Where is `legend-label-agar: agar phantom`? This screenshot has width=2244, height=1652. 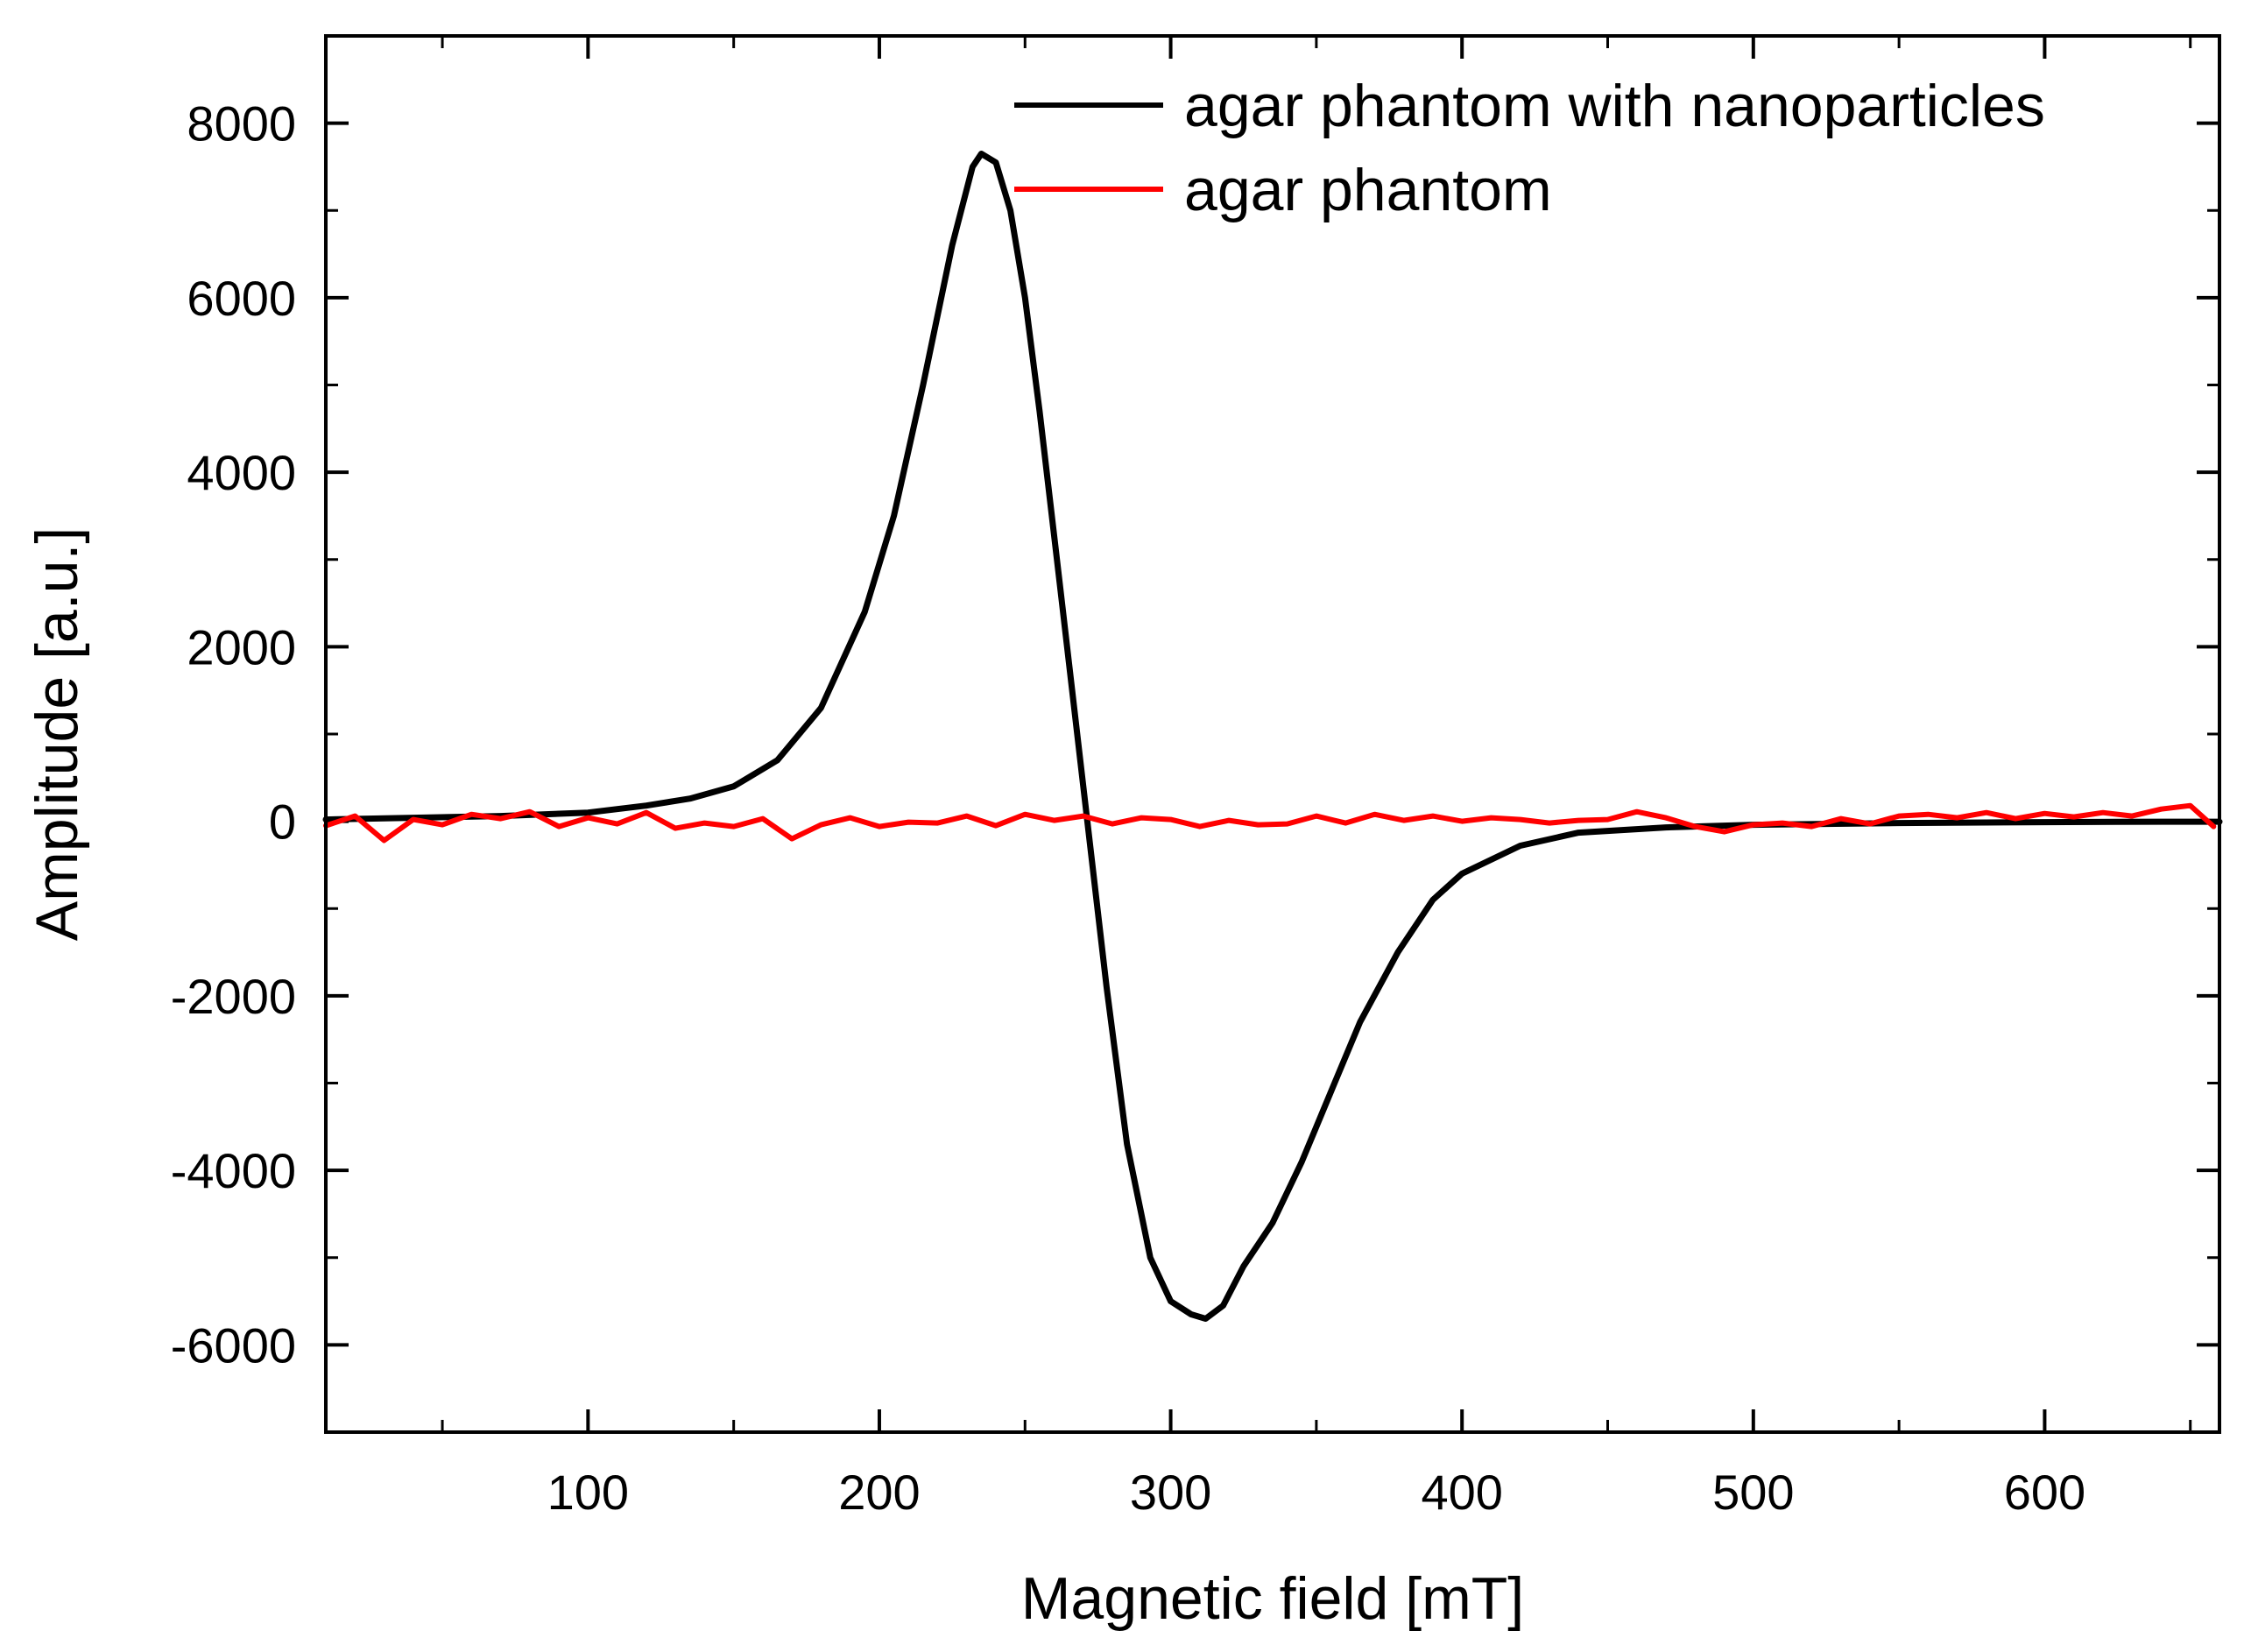 legend-label-agar: agar phantom is located at coordinates (1368, 190).